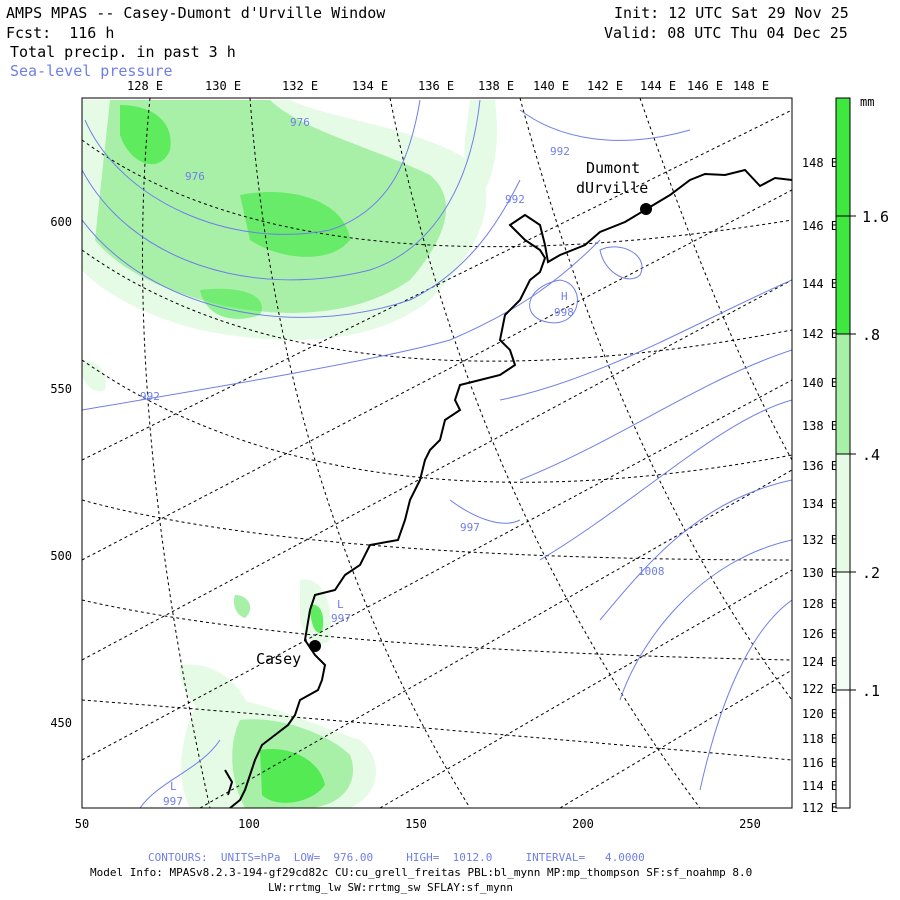 Image resolution: width=900 pixels, height=900 pixels. I want to click on y-tick: 450, so click(61, 723).